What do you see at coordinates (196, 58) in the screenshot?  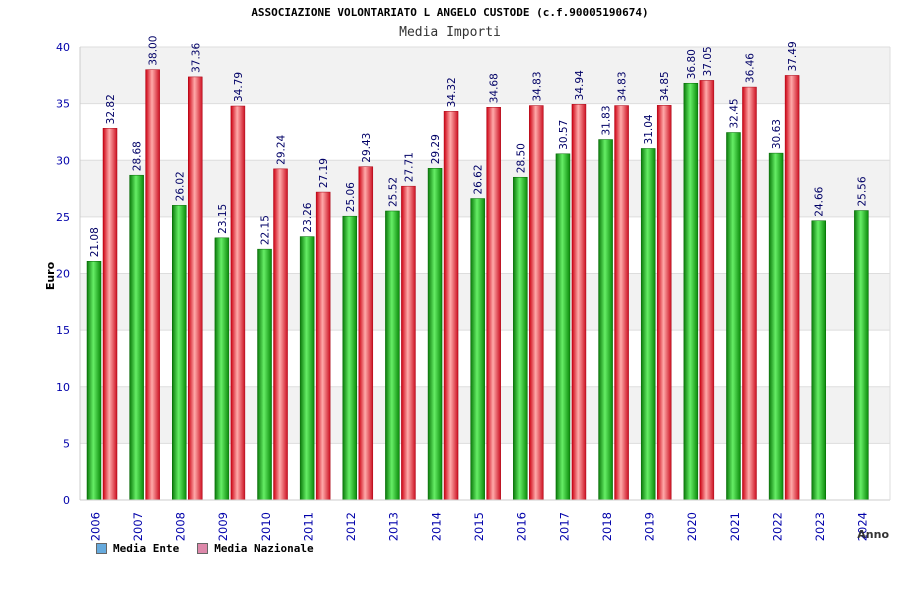 I see `data-label-media-nazionale-2008: 37.36` at bounding box center [196, 58].